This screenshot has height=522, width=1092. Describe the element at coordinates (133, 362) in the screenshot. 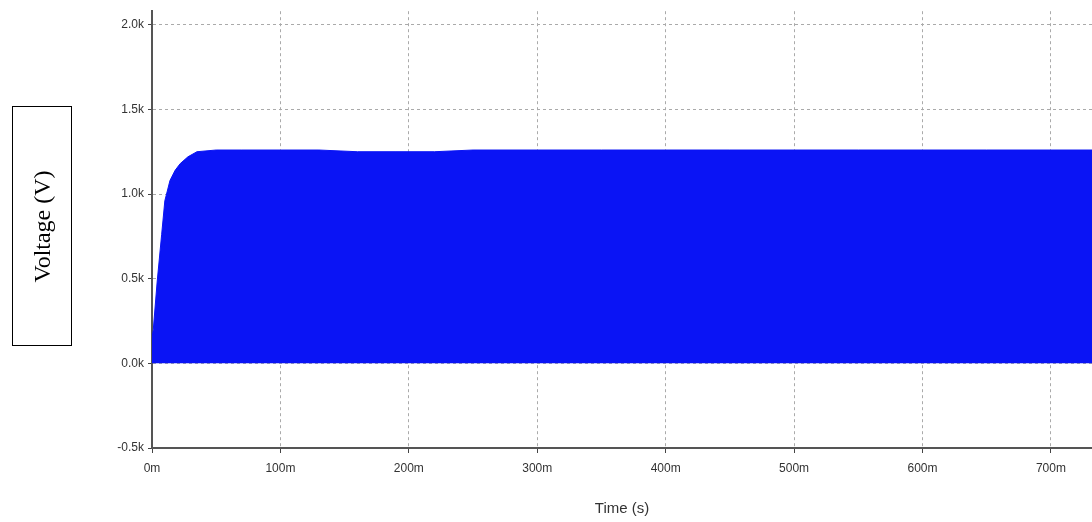

I see `y-tick-label: 0.0k` at that location.